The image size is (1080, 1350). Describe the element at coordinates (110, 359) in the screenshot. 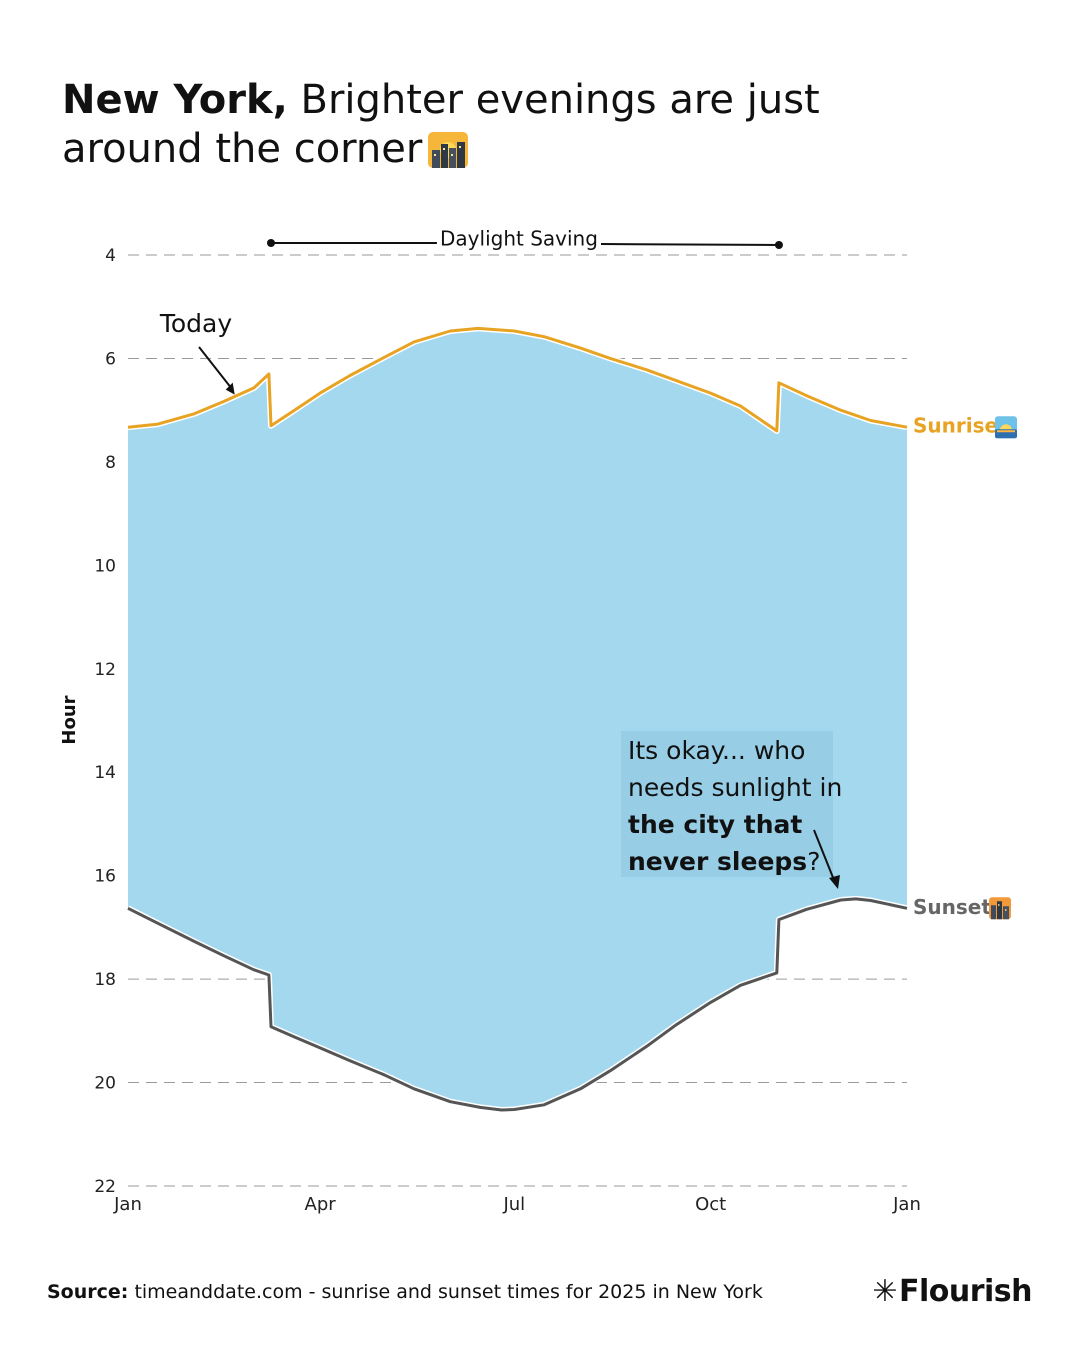

I see `y-tick-label: 6` at that location.